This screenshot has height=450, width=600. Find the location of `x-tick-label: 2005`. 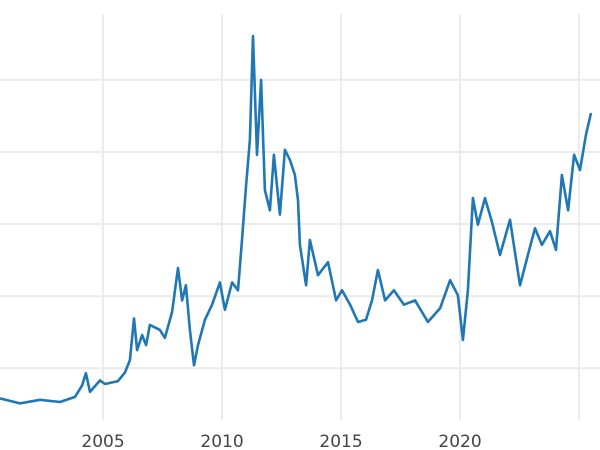

x-tick-label: 2005 is located at coordinates (102, 441).